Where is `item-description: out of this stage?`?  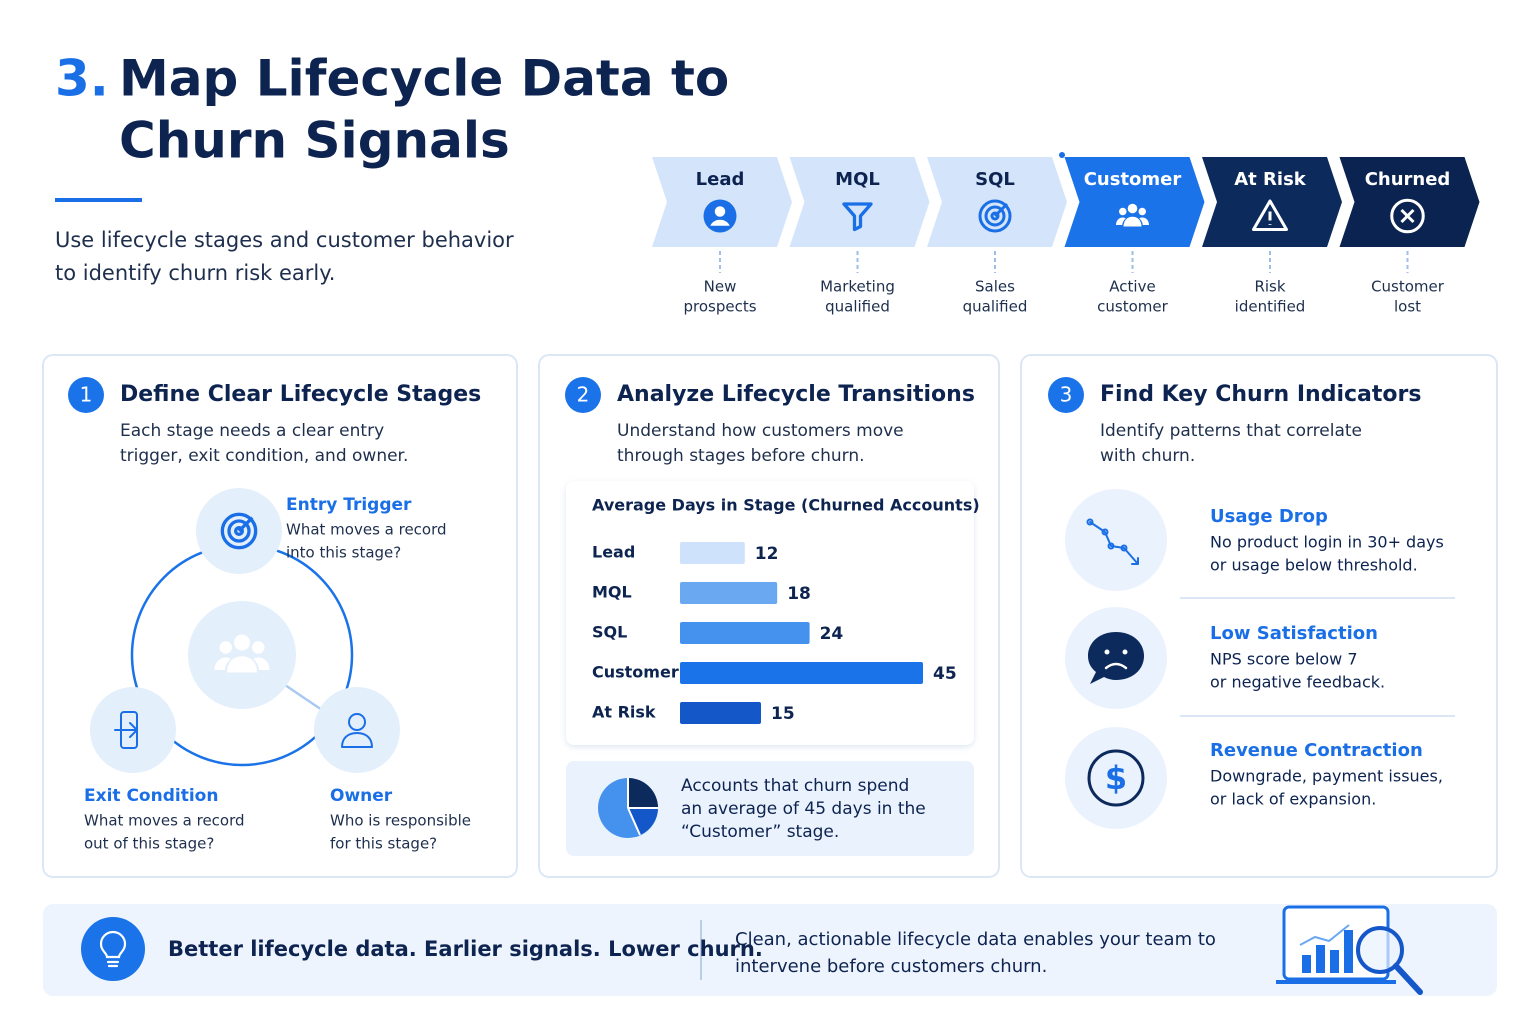 item-description: out of this stage? is located at coordinates (149, 844).